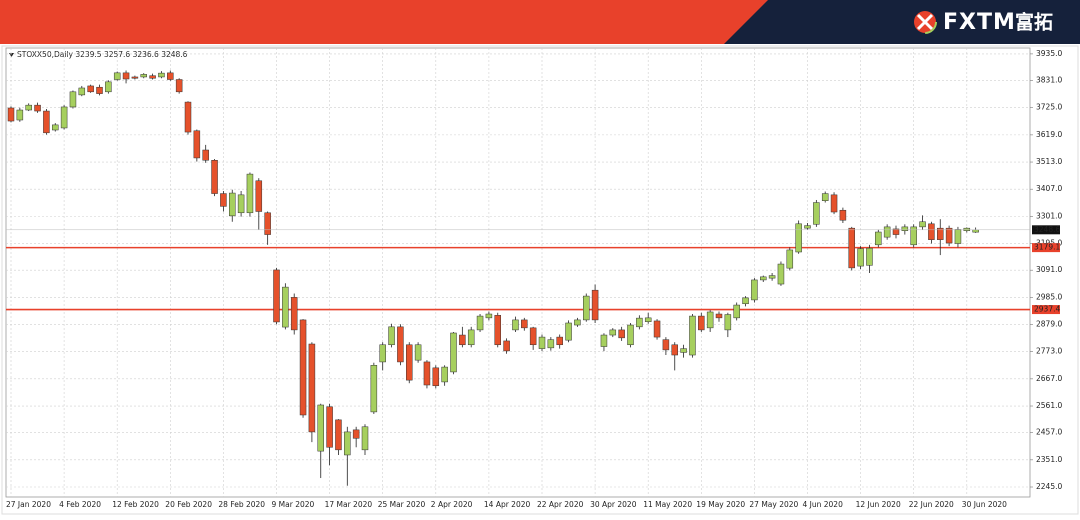 Image resolution: width=1080 pixels, height=520 pixels. Describe the element at coordinates (1049, 486) in the screenshot. I see `y-tick-label: 2245.0` at that location.